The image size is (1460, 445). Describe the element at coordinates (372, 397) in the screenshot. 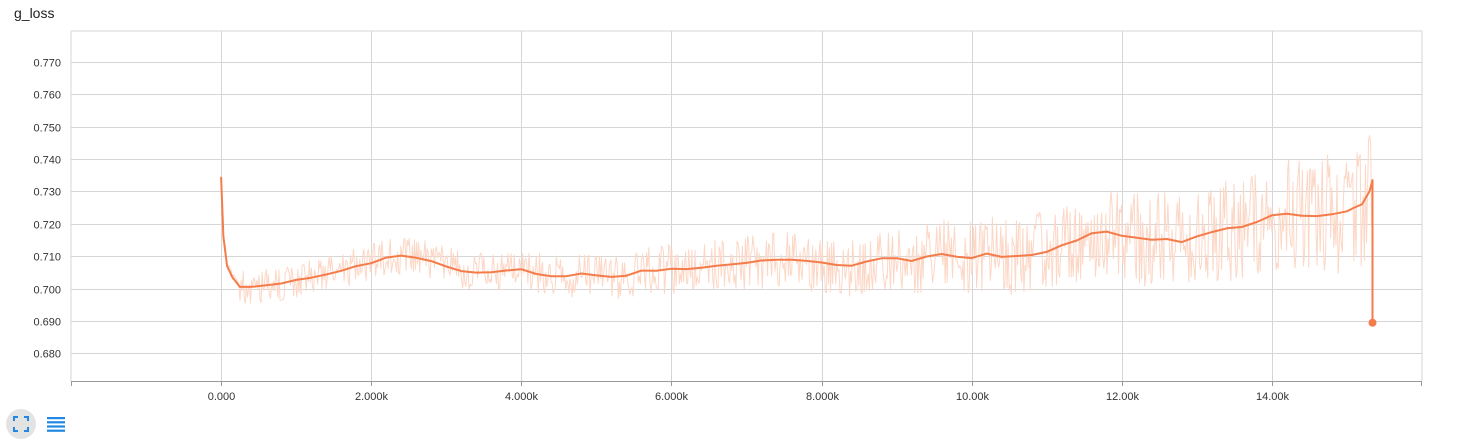

I see `x-tick-label: 2.000k` at that location.